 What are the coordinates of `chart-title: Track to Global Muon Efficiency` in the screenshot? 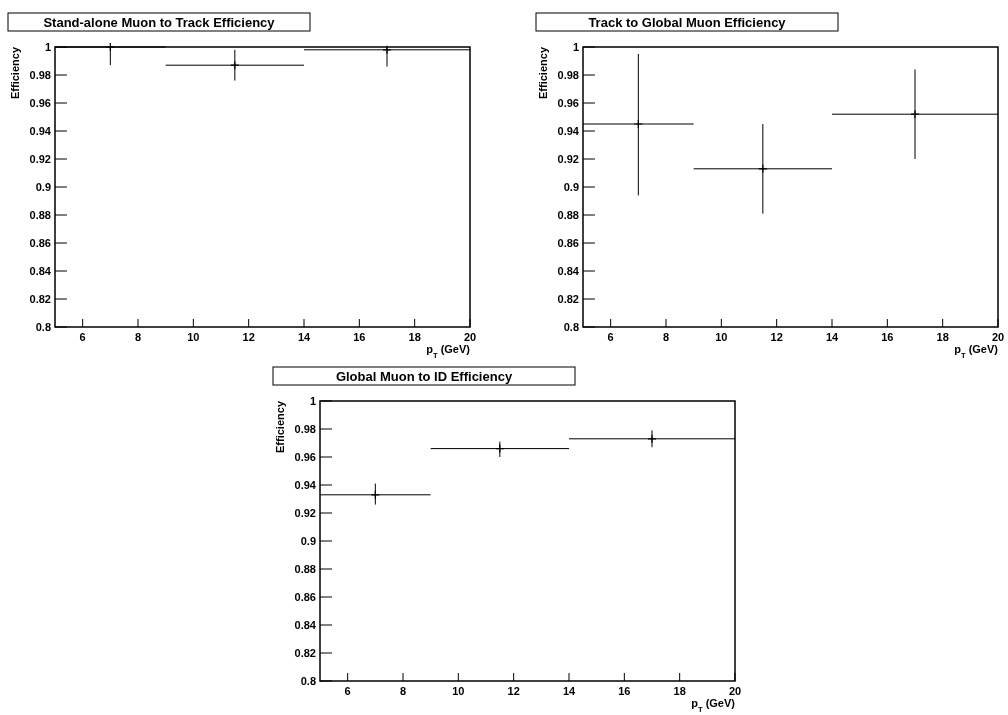 It's located at (687, 22).